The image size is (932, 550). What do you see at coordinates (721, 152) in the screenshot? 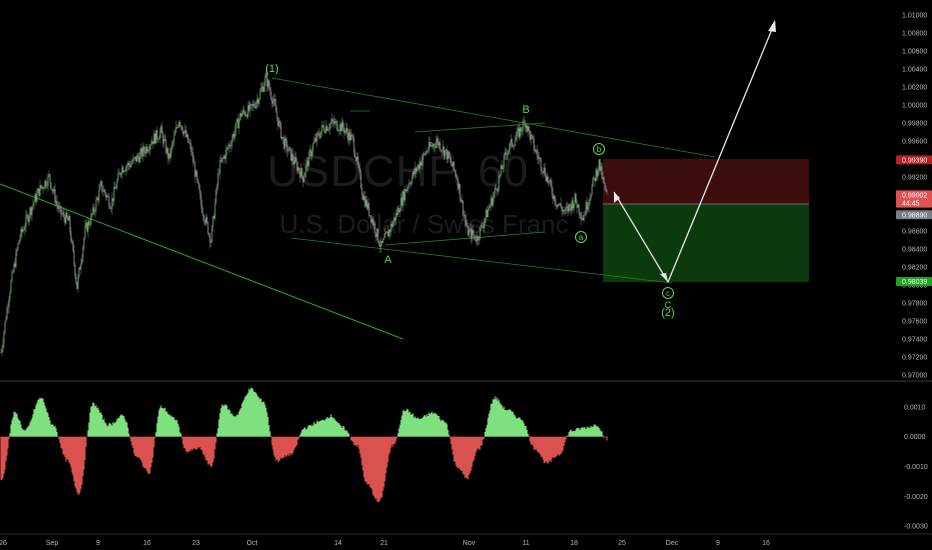
I see `projection-up-leg` at bounding box center [721, 152].